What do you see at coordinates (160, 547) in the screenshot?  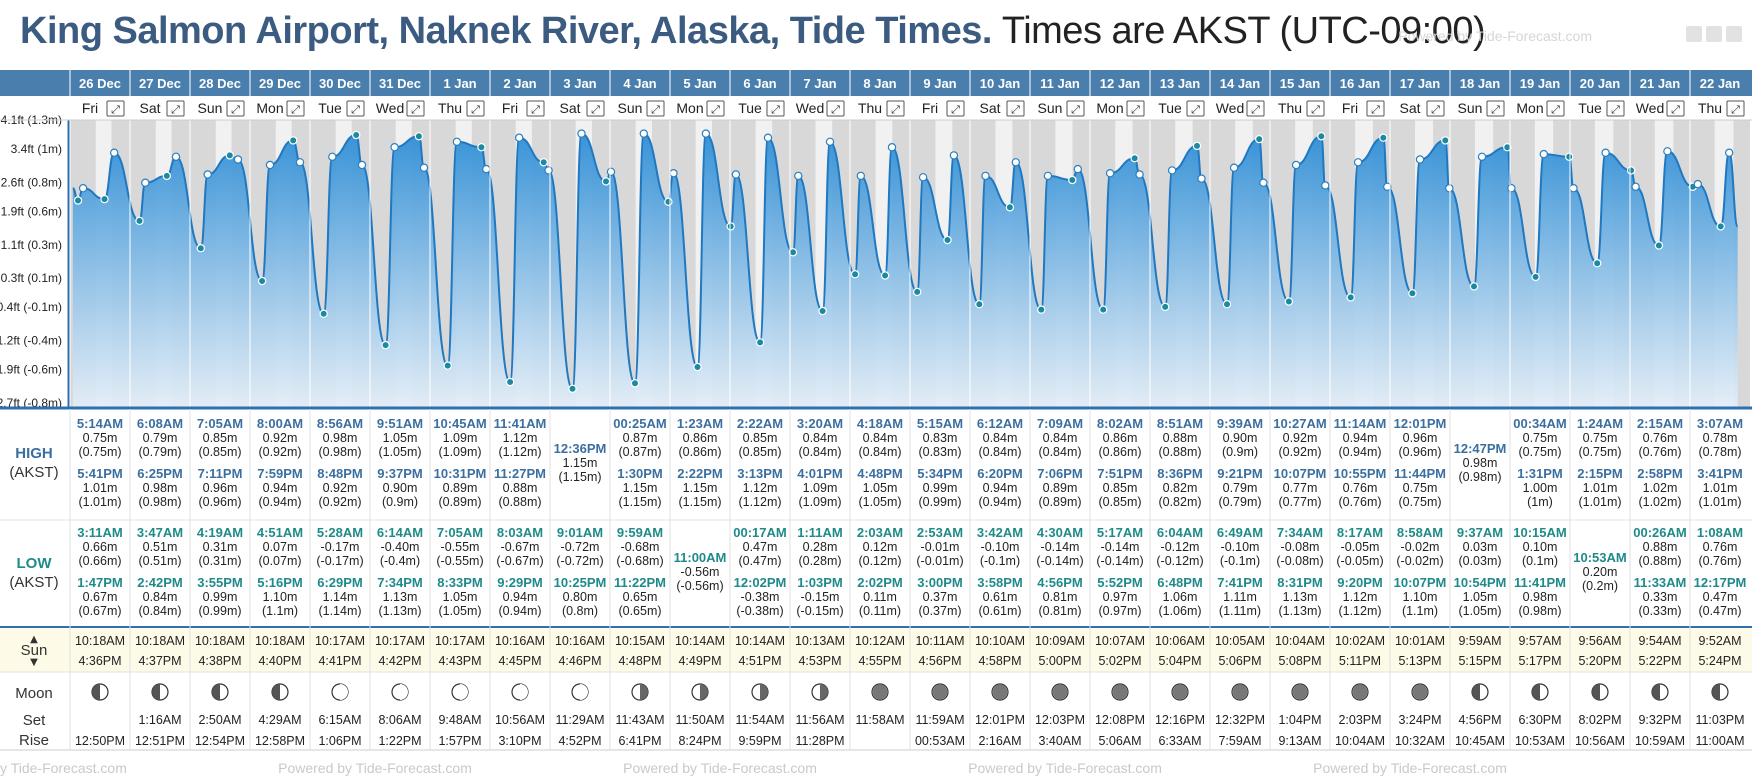 I see `low-tide-1-height: 0.51m` at bounding box center [160, 547].